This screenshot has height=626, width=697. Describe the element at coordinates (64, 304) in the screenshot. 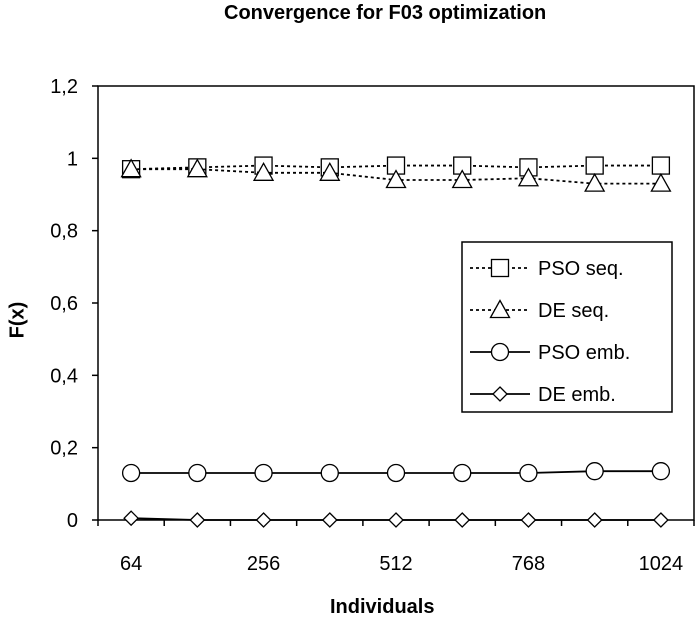

I see `y-tick-label: 0,6` at that location.